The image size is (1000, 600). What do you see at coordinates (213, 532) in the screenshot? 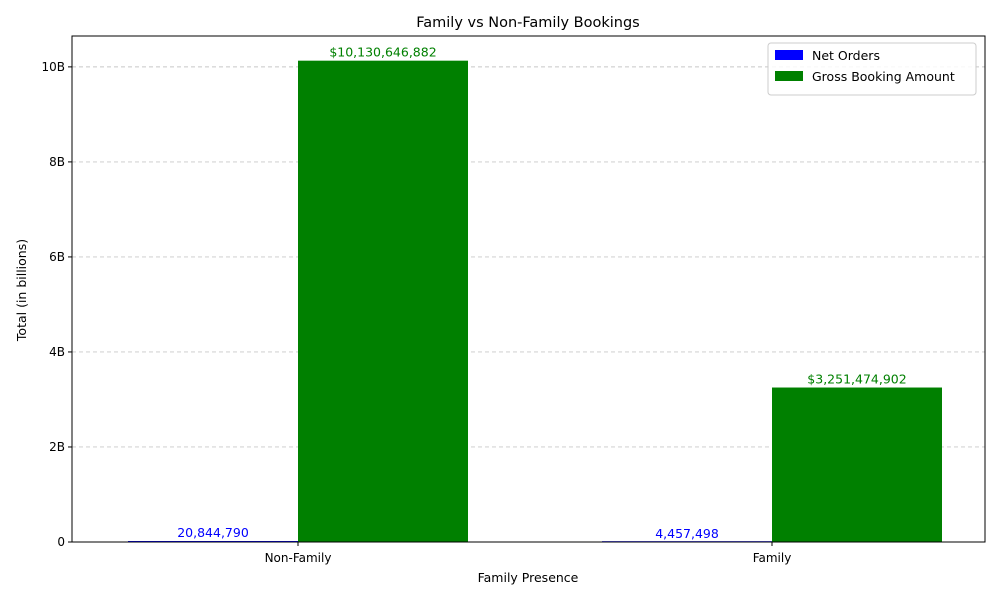
I see `data-label: 20,844,790` at bounding box center [213, 532].